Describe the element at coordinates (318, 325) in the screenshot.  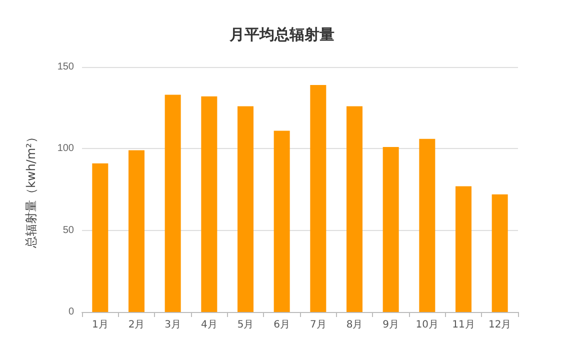
I see `x-tick-label: 7月` at that location.